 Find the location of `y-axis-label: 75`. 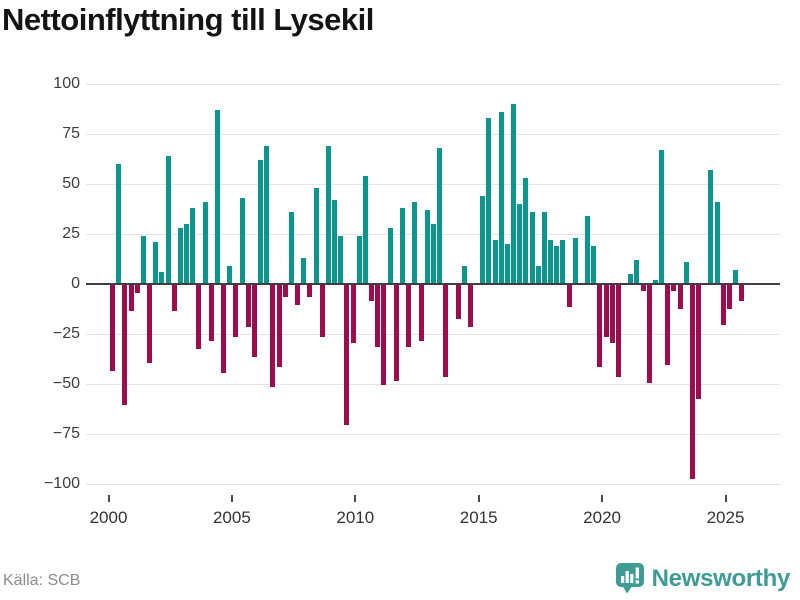

y-axis-label: 75 is located at coordinates (71, 133).